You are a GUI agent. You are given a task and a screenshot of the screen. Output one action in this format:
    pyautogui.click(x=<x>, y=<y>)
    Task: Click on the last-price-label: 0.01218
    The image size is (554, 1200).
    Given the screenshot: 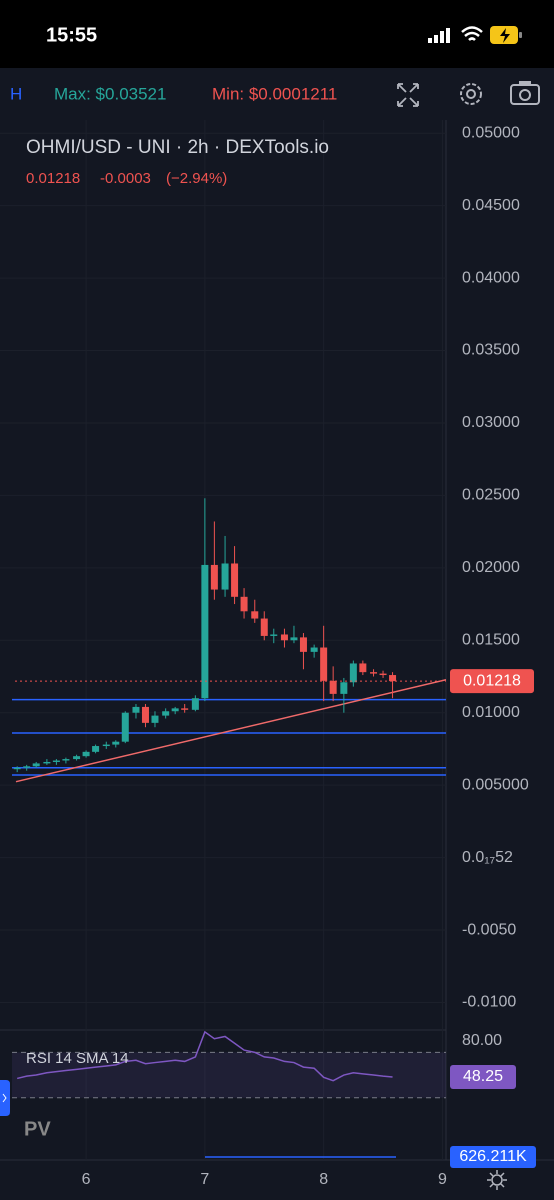 What is the action you would take?
    pyautogui.click(x=492, y=680)
    